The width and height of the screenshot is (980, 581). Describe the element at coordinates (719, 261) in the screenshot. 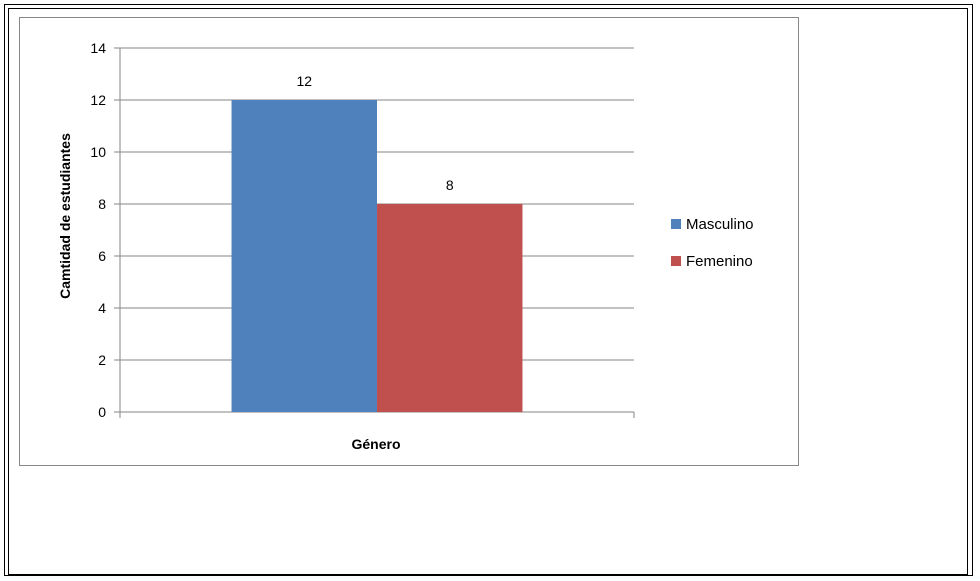

I see `legend-label: Femenino` at that location.